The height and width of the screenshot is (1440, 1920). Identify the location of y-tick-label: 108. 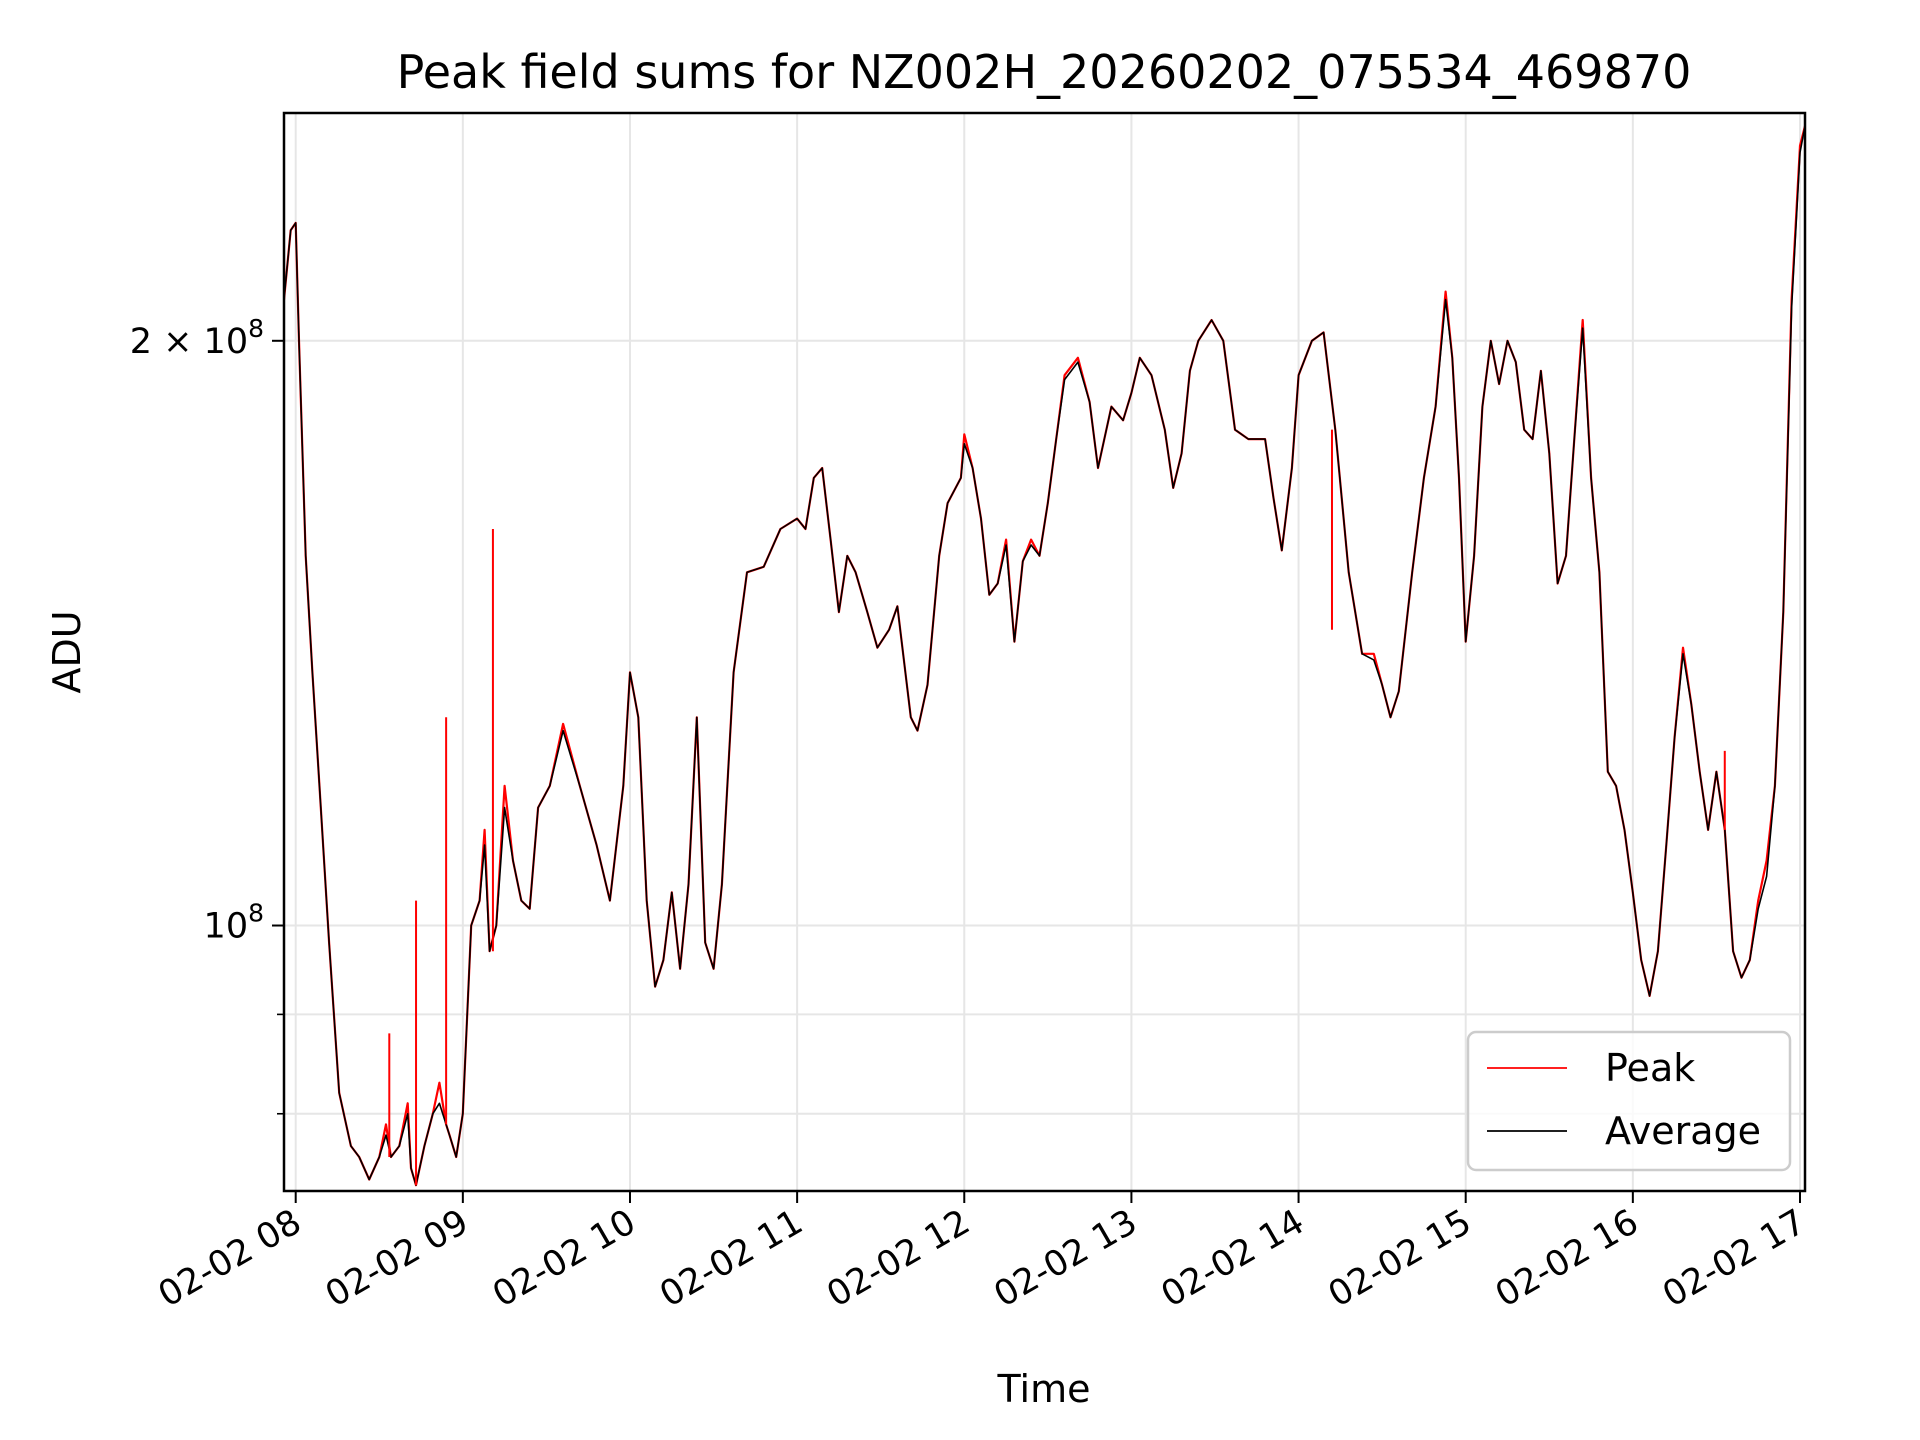
(234, 923).